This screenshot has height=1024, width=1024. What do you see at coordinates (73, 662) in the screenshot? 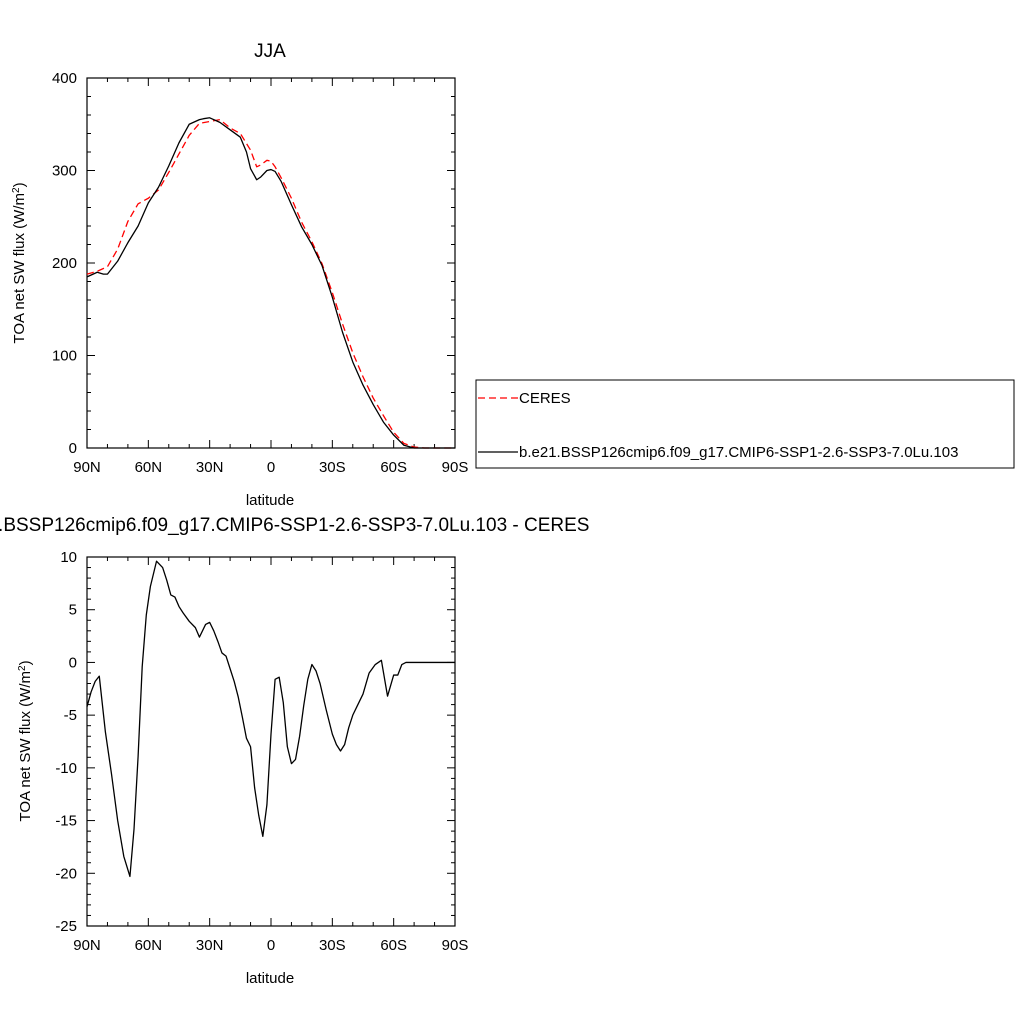
I see `bottom-y-tick-label-5: 0` at bounding box center [73, 662].